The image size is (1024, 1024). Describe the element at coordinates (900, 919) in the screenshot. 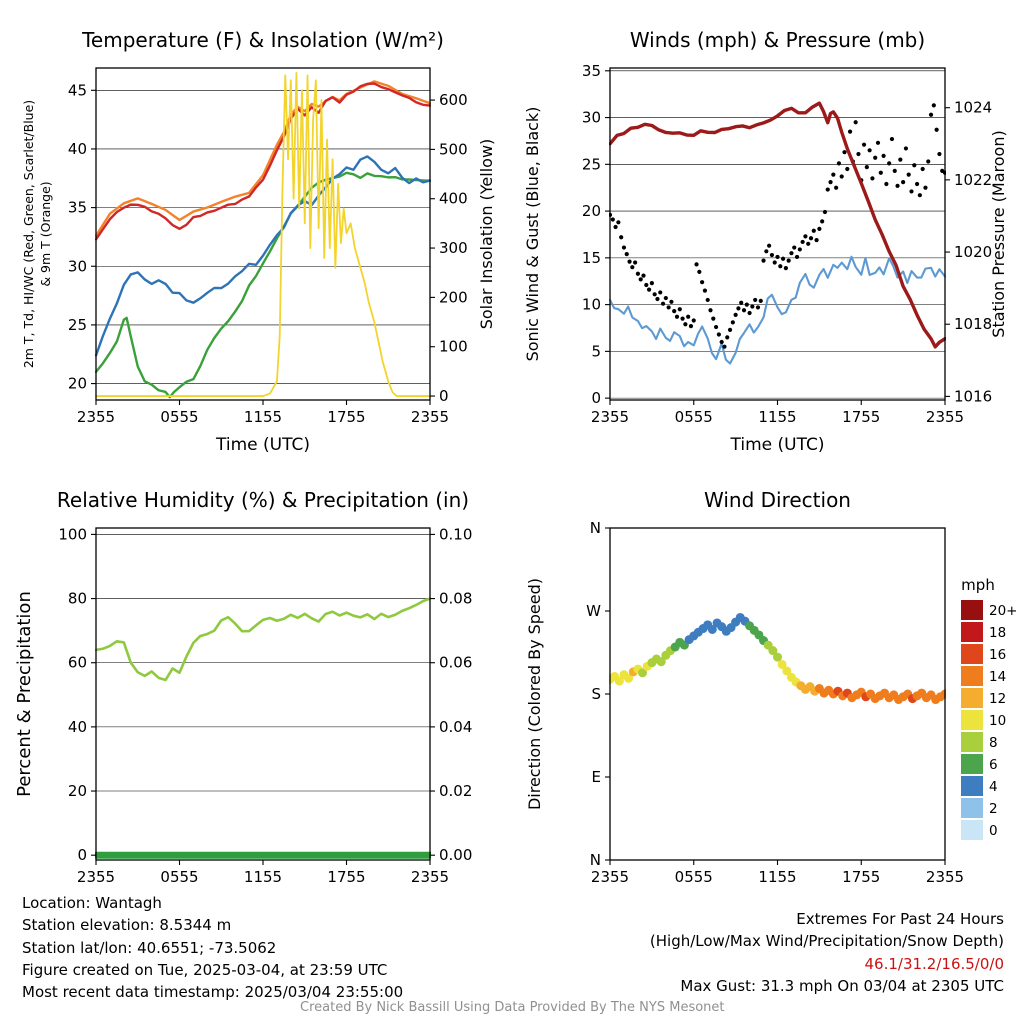

I see `extremes-title: Extremes For Past 24 Hours` at that location.